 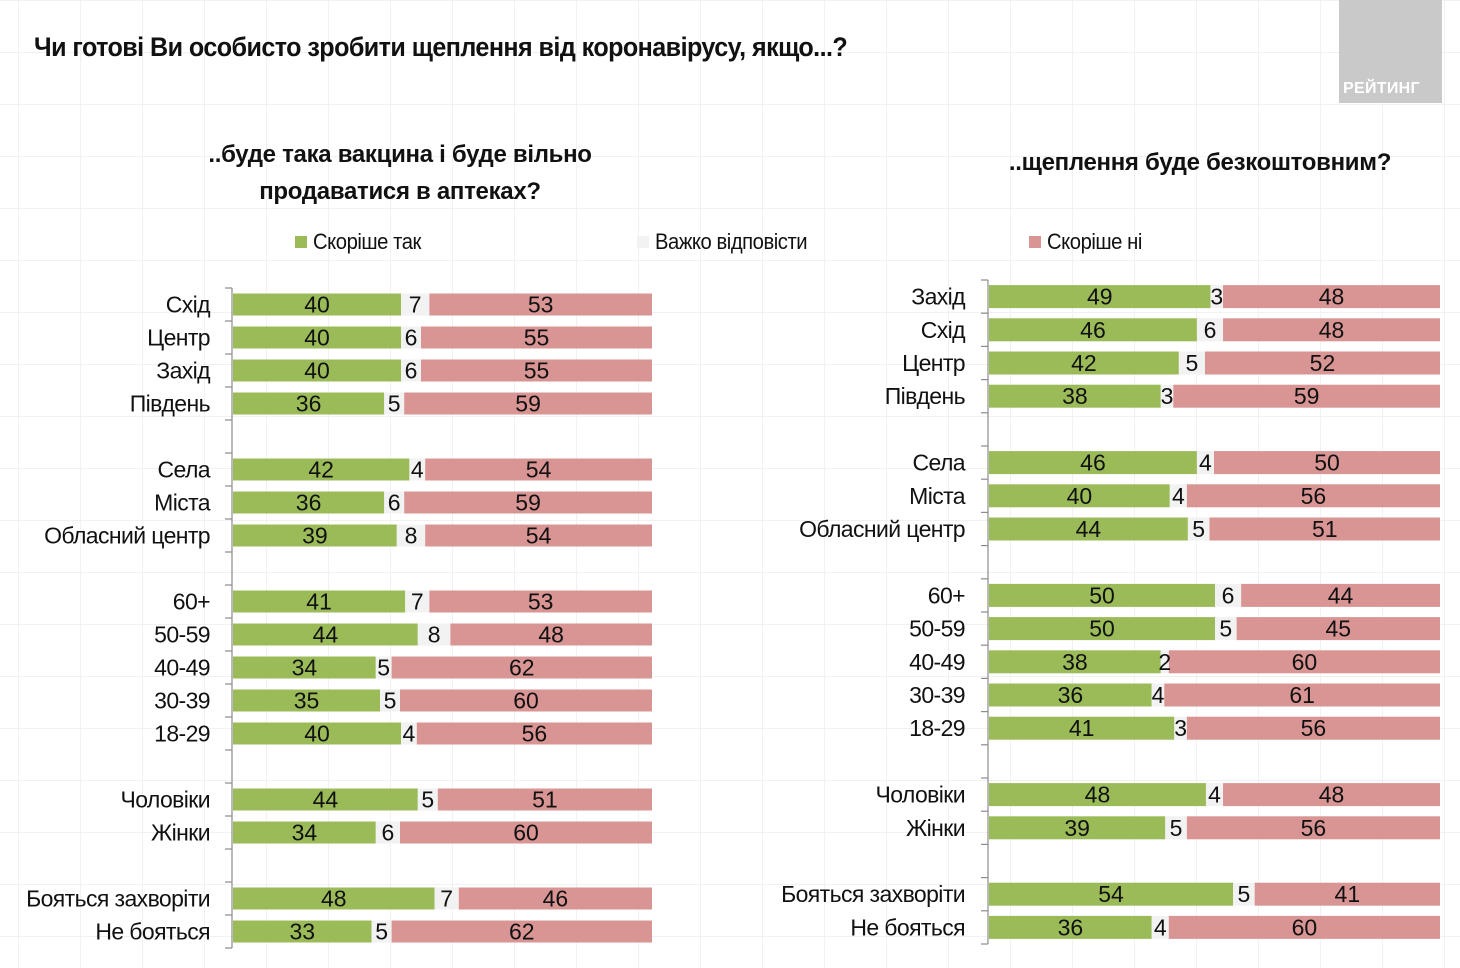 I want to click on data-label-hard: 7, so click(x=417, y=602).